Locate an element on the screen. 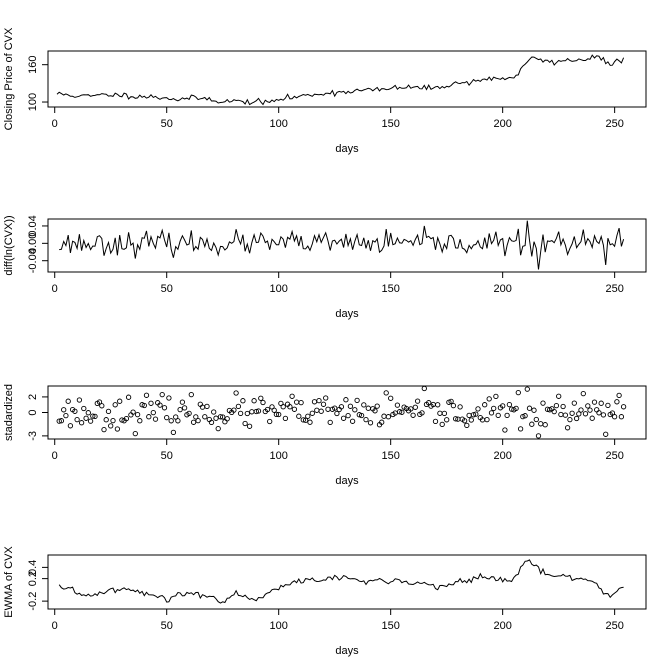  x-tick-label: 200 is located at coordinates (502, 124).